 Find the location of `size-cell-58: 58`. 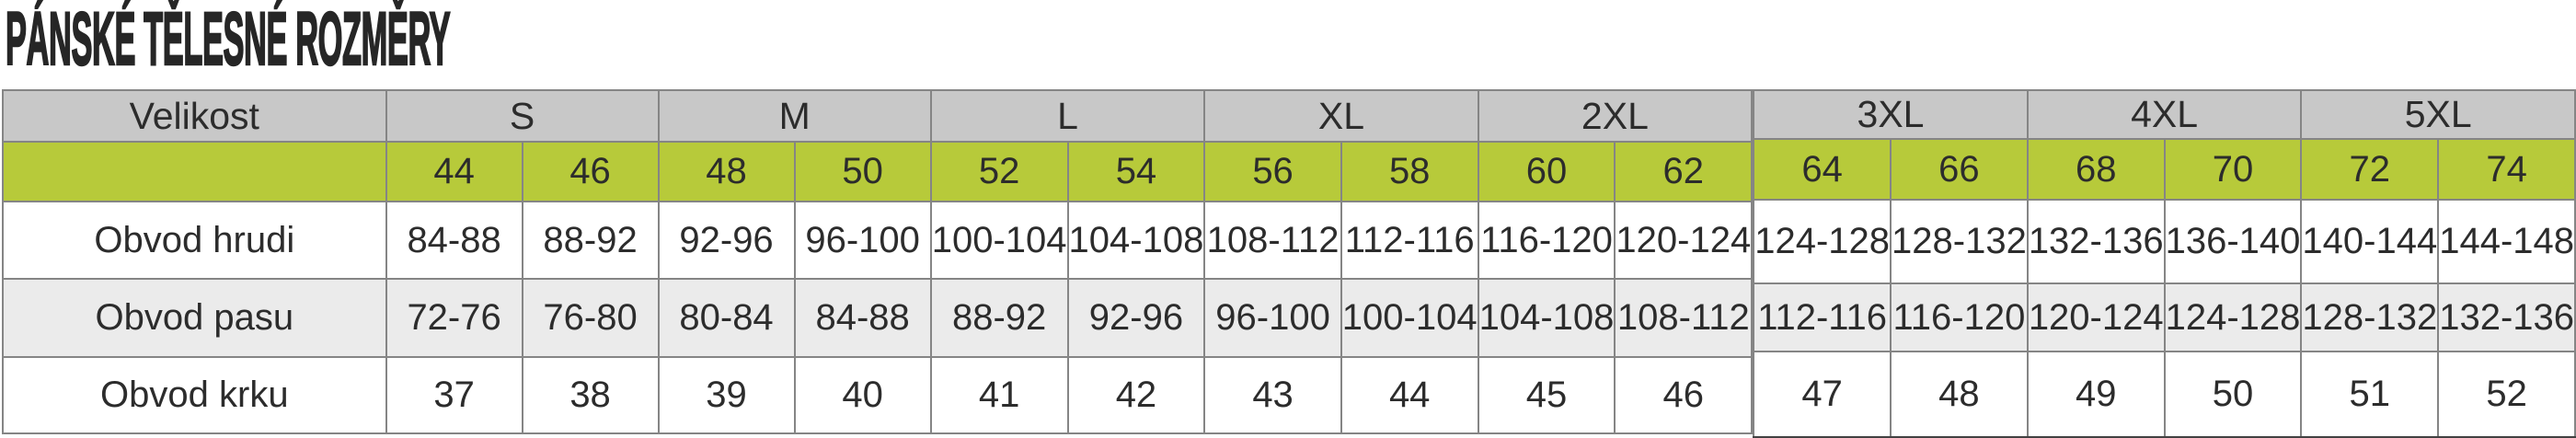

size-cell-58: 58 is located at coordinates (1409, 171).